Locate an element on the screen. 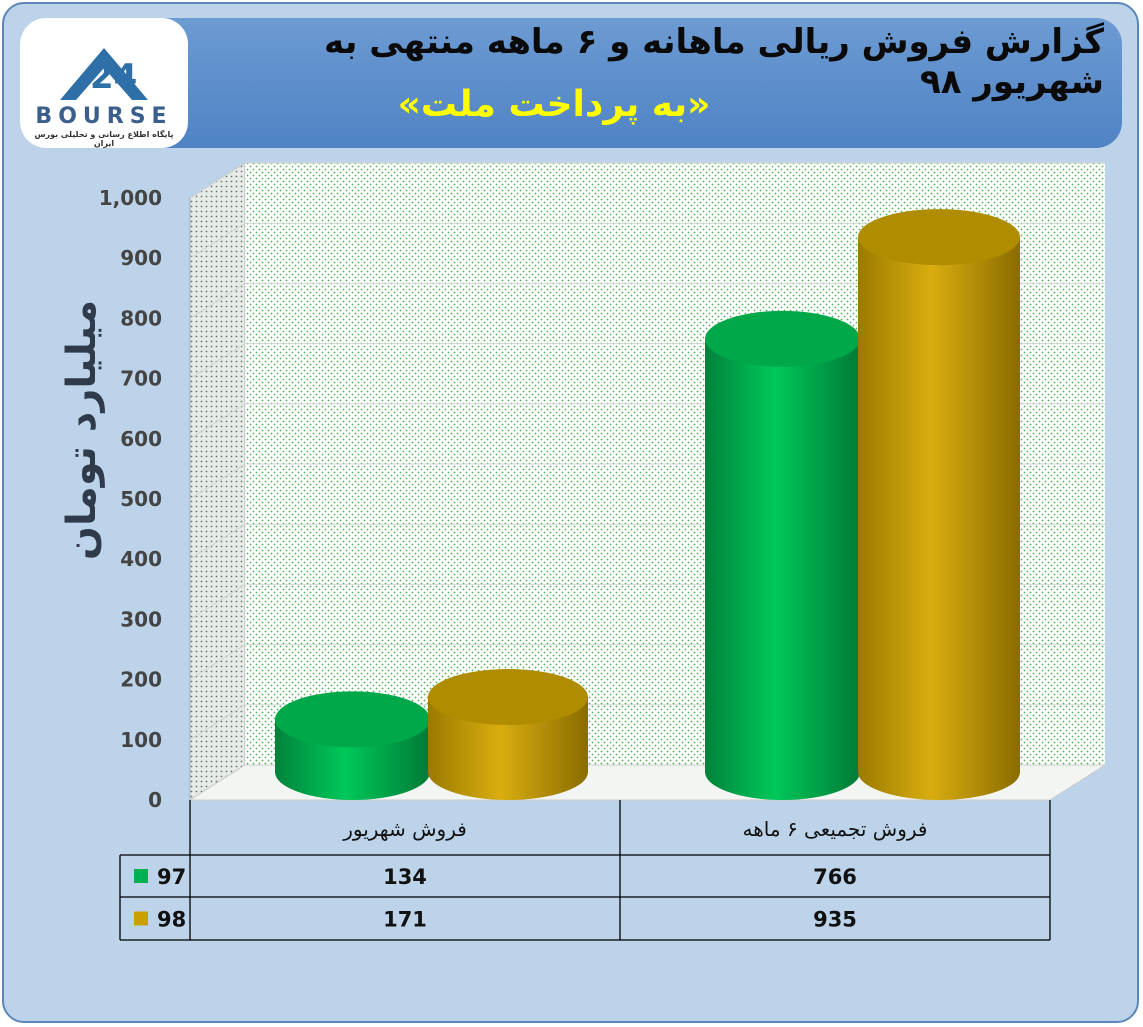  logo-text: BOURSE is located at coordinates (104, 116).